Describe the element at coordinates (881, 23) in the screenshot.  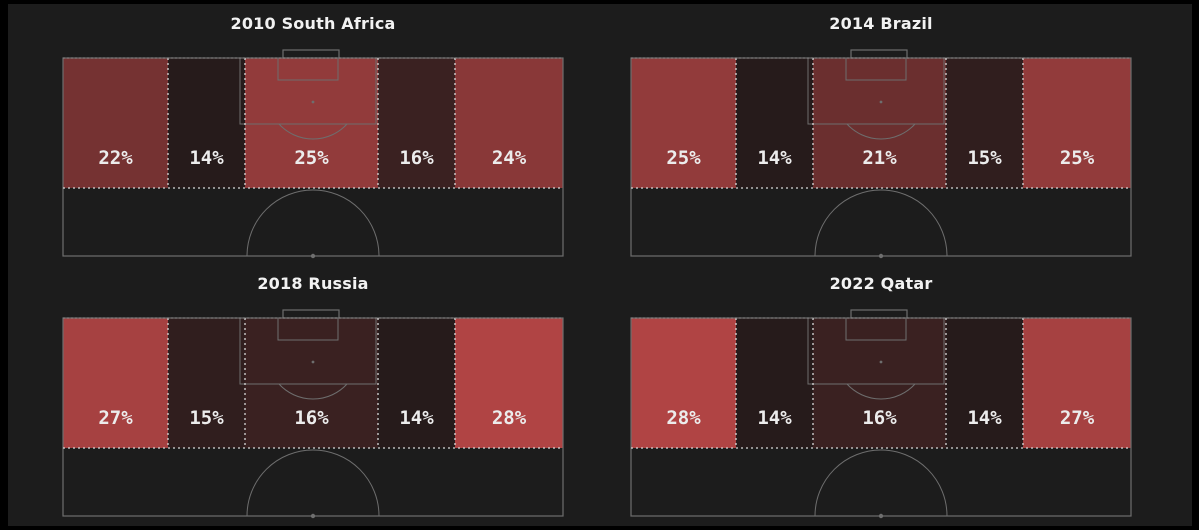
I see `chart-title: 2014 Brazil` at that location.